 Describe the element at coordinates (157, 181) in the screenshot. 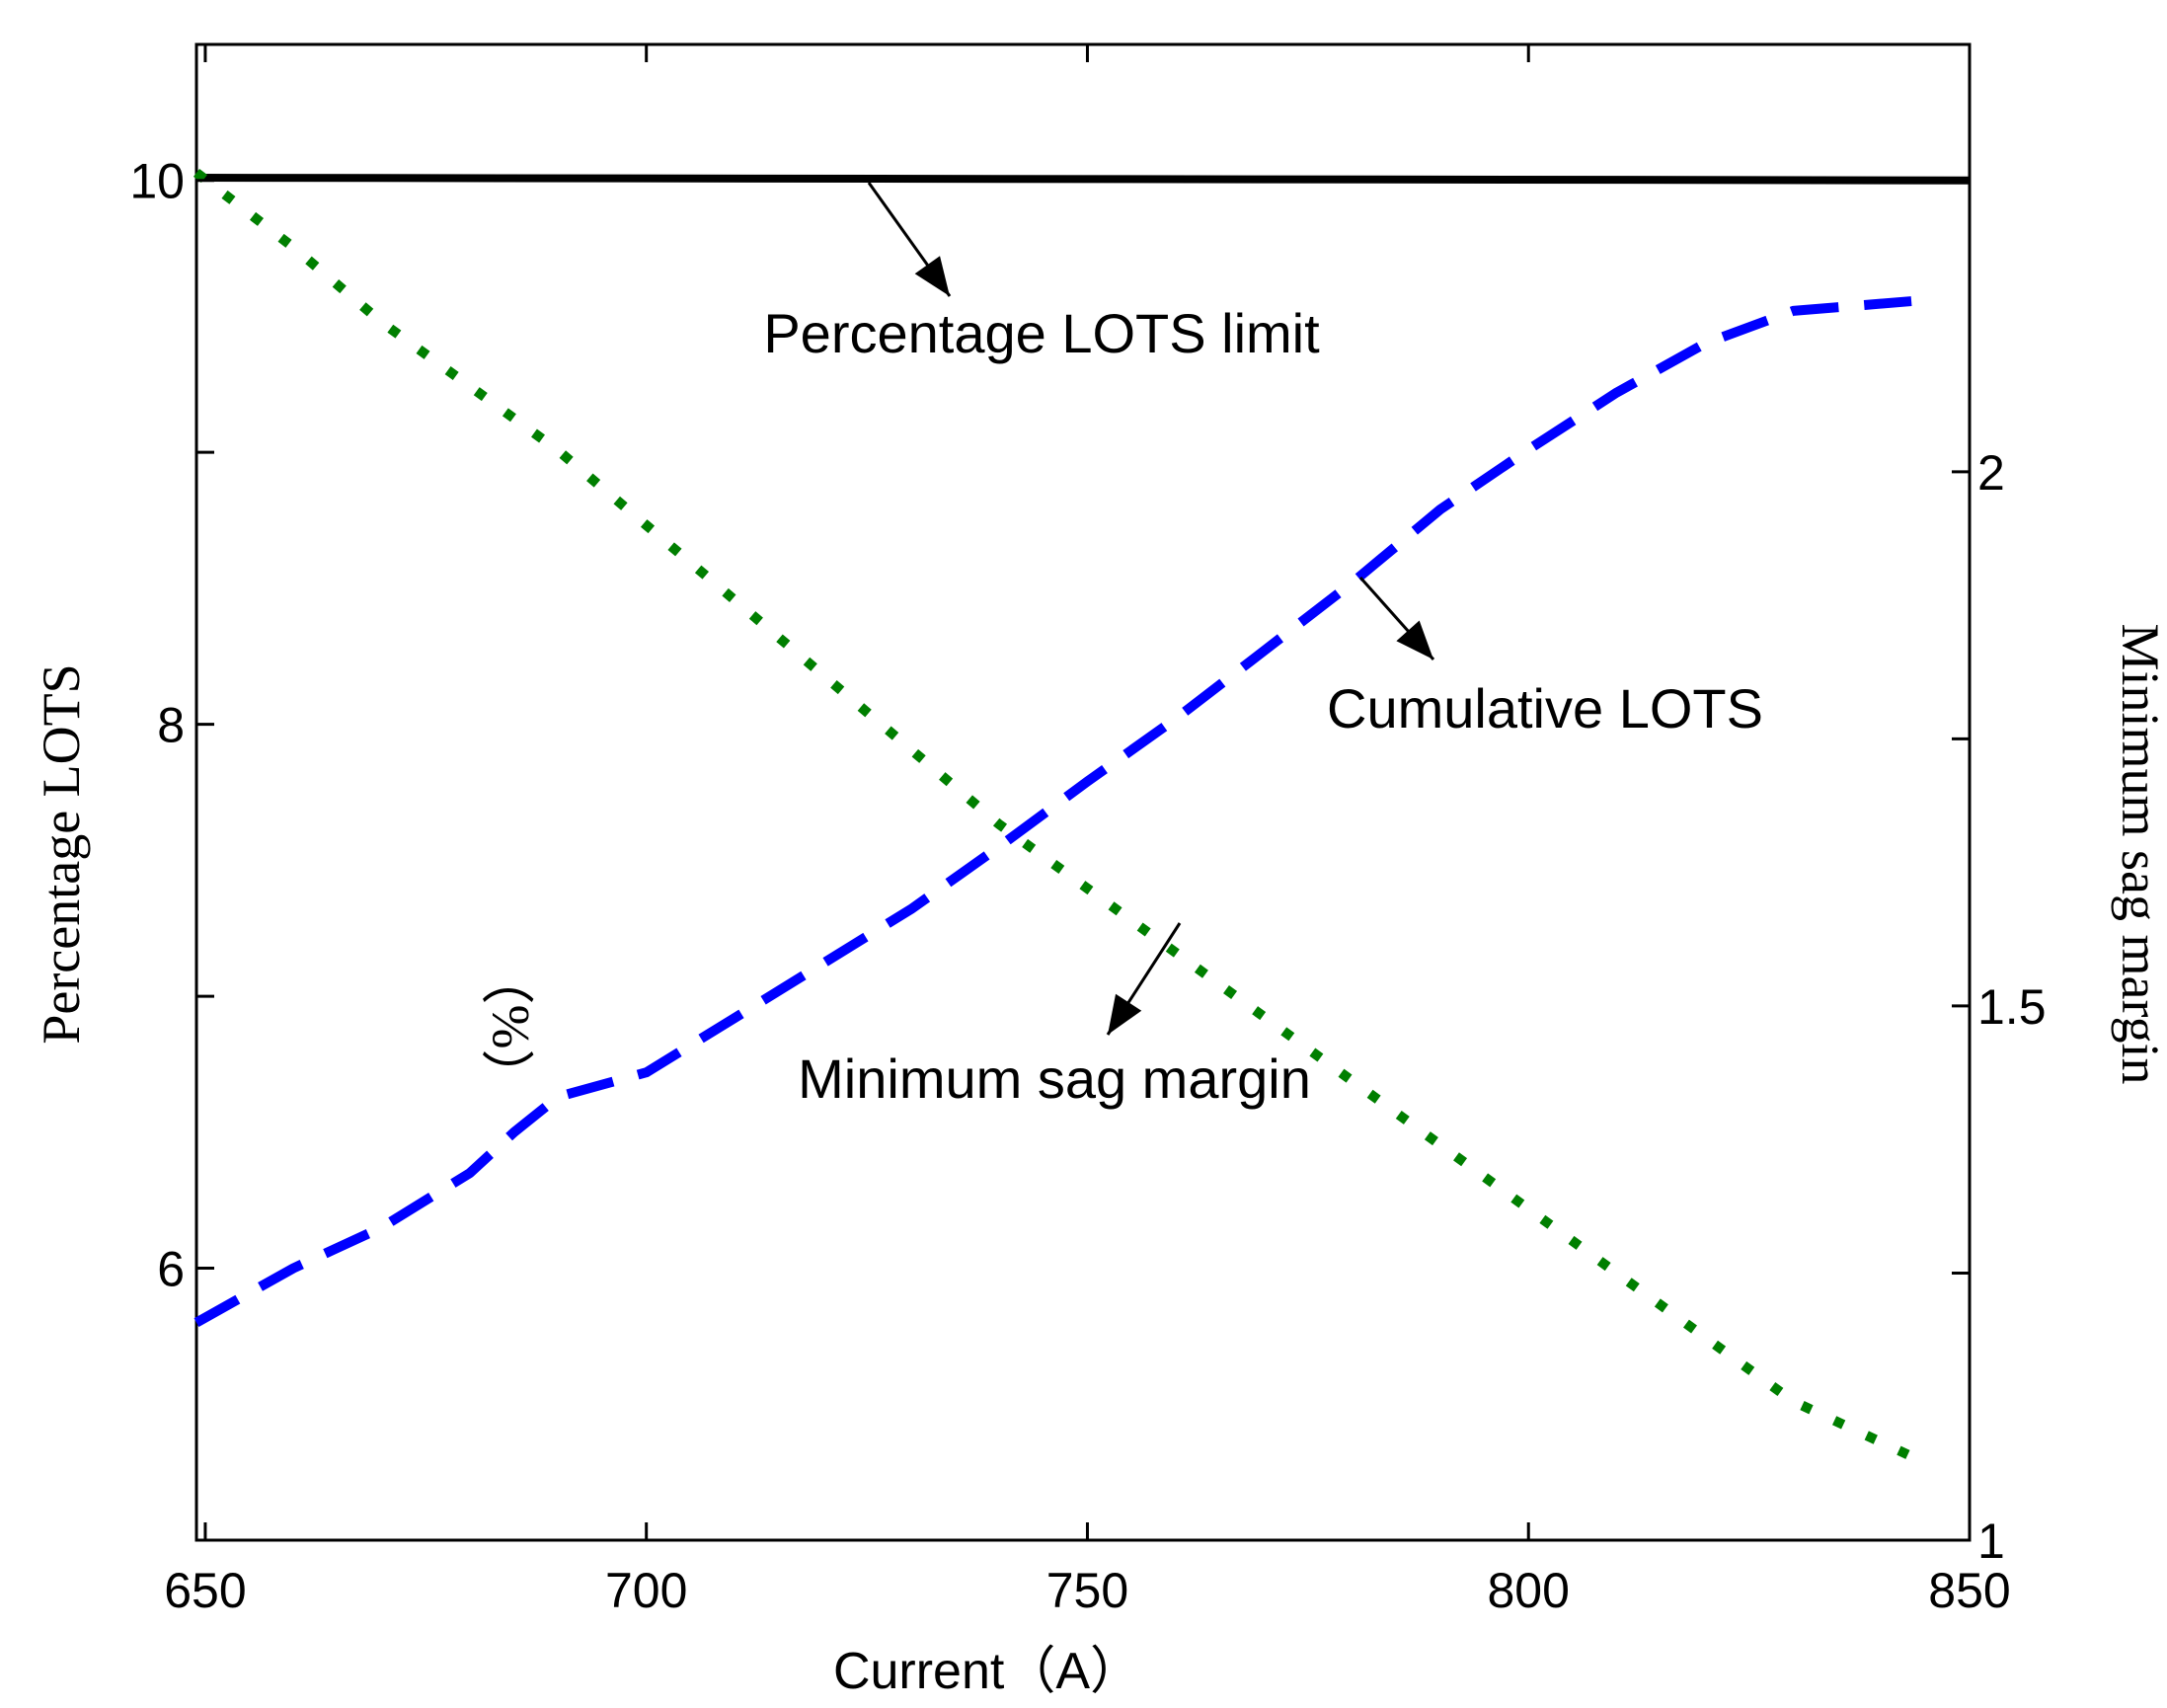

I see `left-y-tick-label-2: 10` at that location.